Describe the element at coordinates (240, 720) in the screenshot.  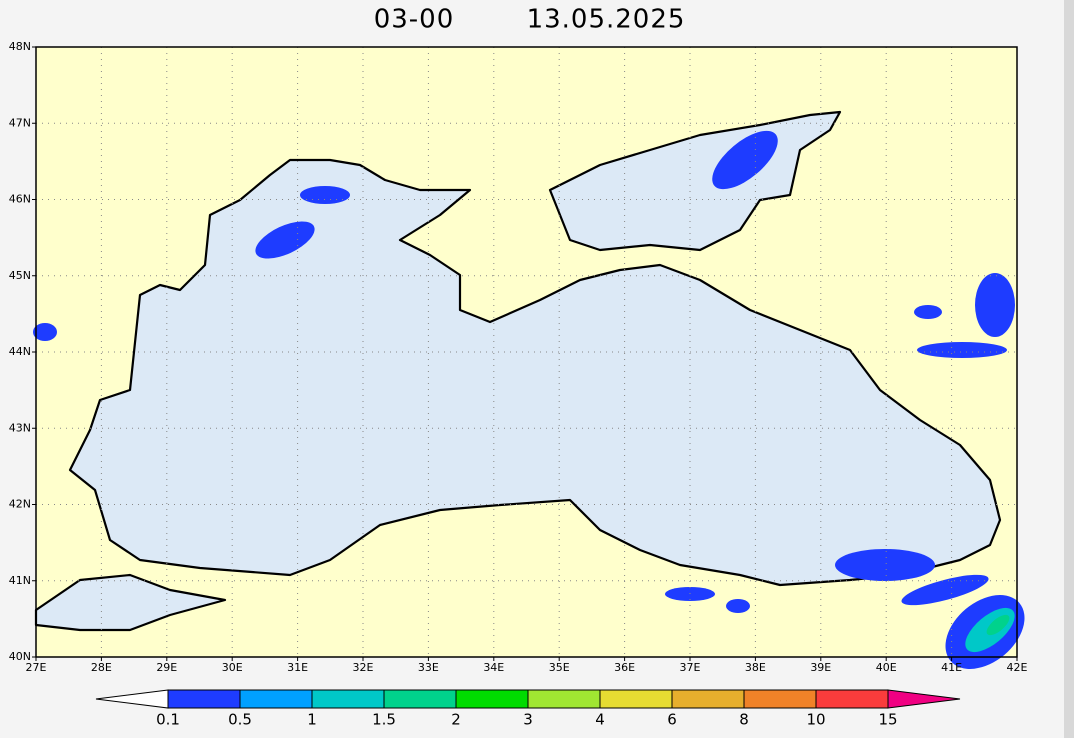
I see `colorbar-label: 0.5` at that location.